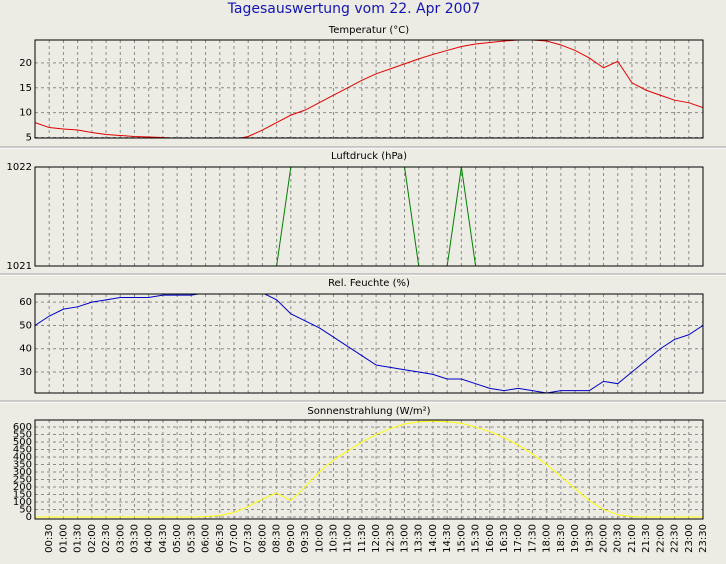 Image resolution: width=726 pixels, height=564 pixels. Describe the element at coordinates (22, 450) in the screenshot. I see `y-tick-label: 450` at that location.